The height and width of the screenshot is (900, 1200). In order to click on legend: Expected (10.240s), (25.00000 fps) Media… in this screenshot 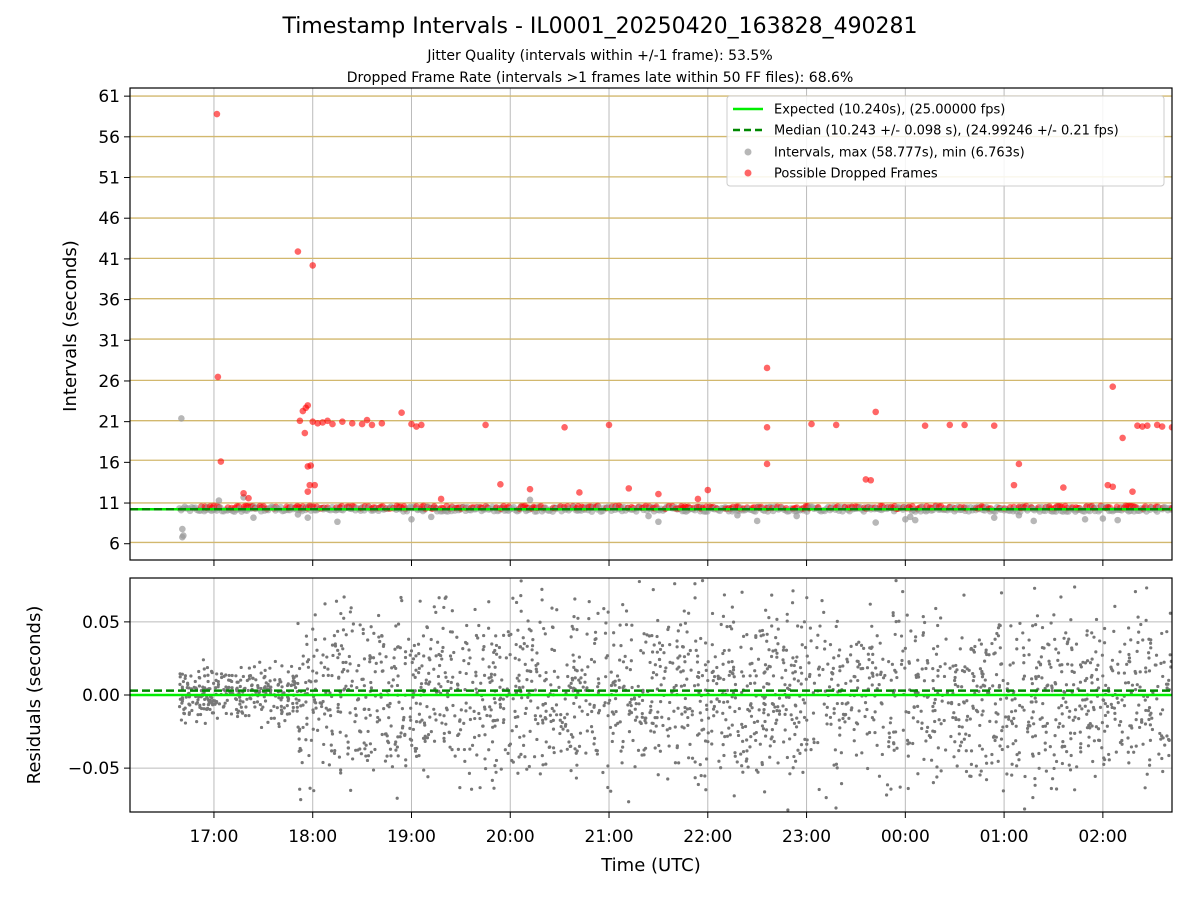, I will do `click(945, 141)`.